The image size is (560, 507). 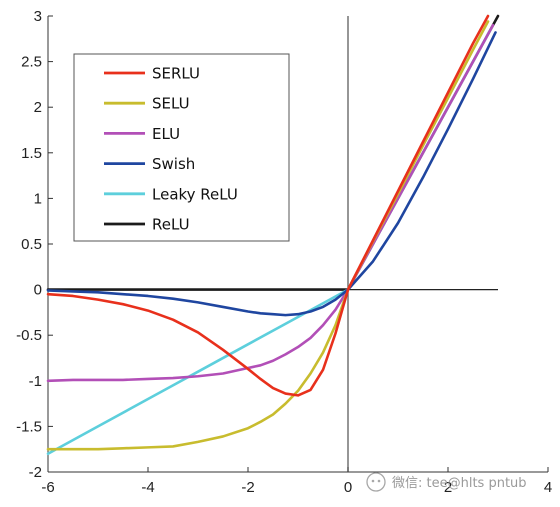 What do you see at coordinates (31, 62) in the screenshot?
I see `y-tick-label: 2.5` at bounding box center [31, 62].